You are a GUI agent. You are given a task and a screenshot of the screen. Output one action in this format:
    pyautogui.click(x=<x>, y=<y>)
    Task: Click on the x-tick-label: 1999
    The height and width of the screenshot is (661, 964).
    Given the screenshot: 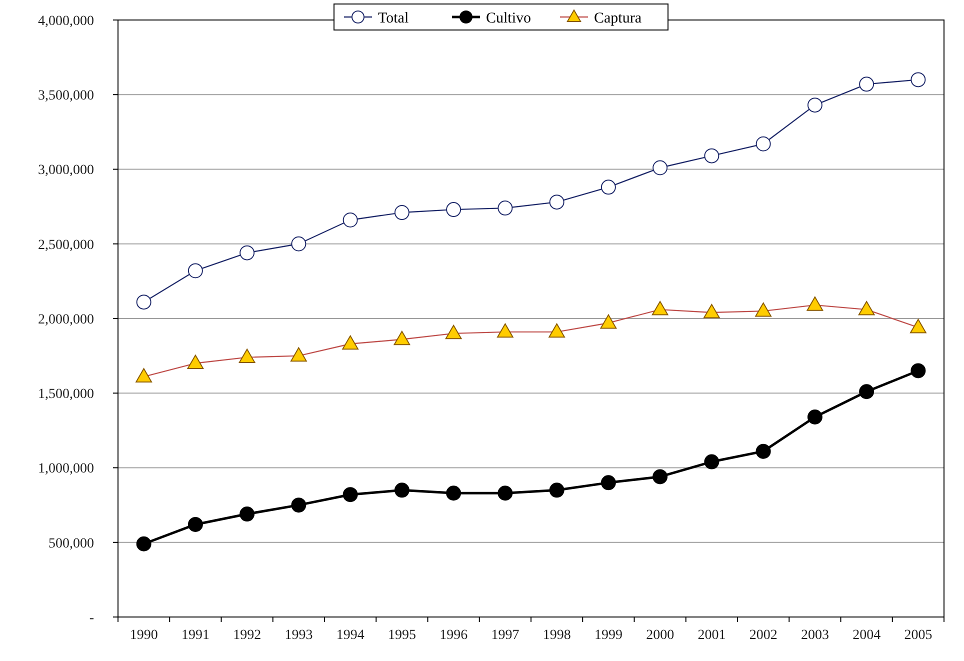 What is the action you would take?
    pyautogui.click(x=608, y=635)
    